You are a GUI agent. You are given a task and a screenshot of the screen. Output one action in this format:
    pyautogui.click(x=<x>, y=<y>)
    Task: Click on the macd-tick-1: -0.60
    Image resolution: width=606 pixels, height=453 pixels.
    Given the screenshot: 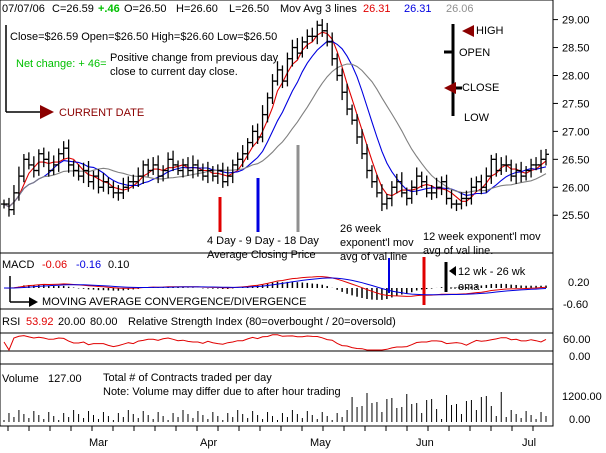 What is the action you would take?
    pyautogui.click(x=575, y=305)
    